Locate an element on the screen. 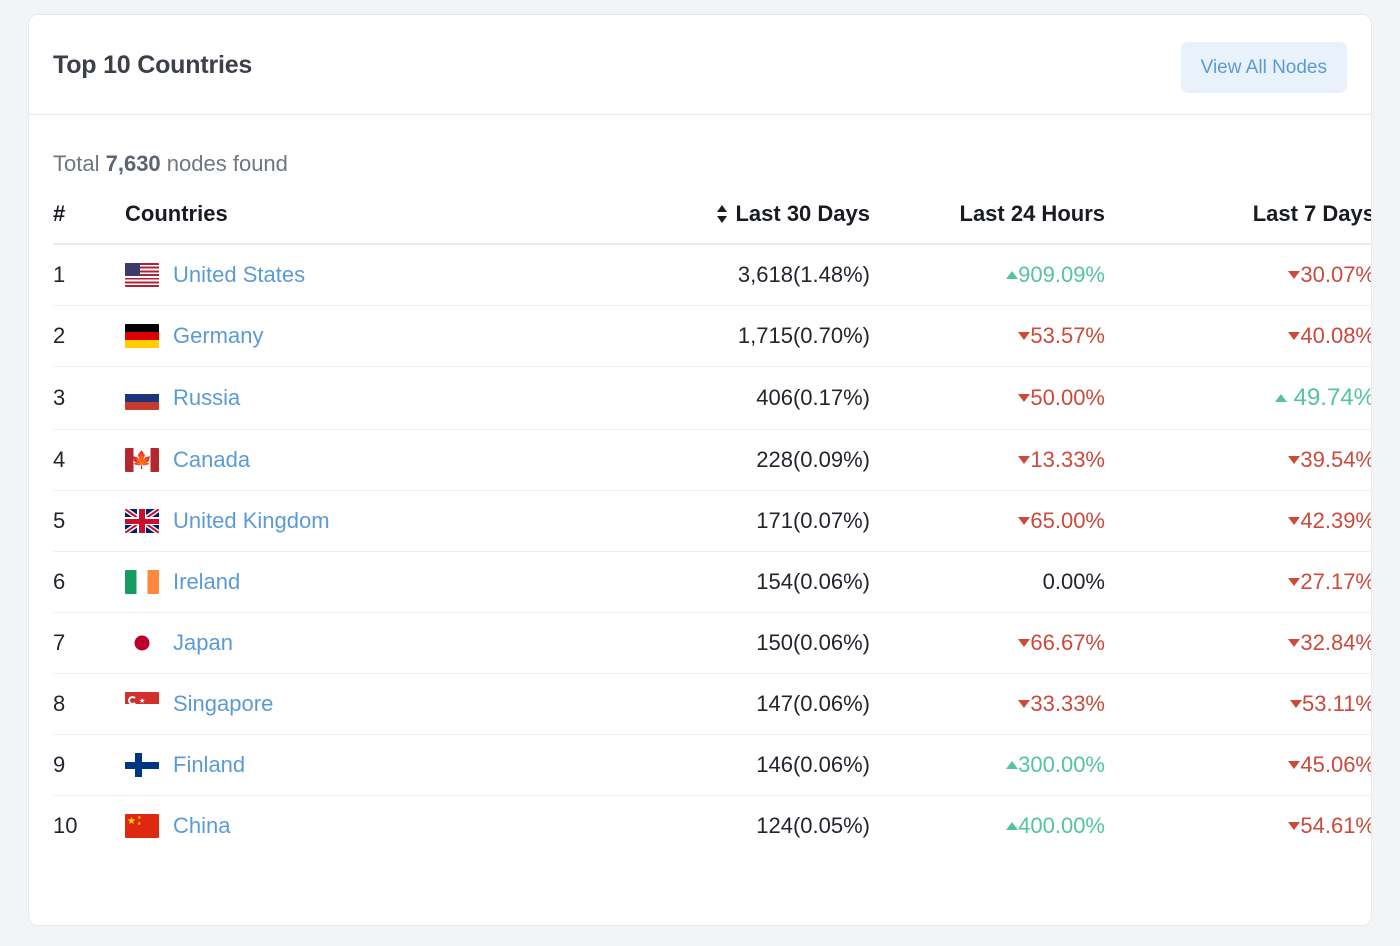 This screenshot has width=1400, height=946. cell-last-24-hours: 300.00% is located at coordinates (987, 765).